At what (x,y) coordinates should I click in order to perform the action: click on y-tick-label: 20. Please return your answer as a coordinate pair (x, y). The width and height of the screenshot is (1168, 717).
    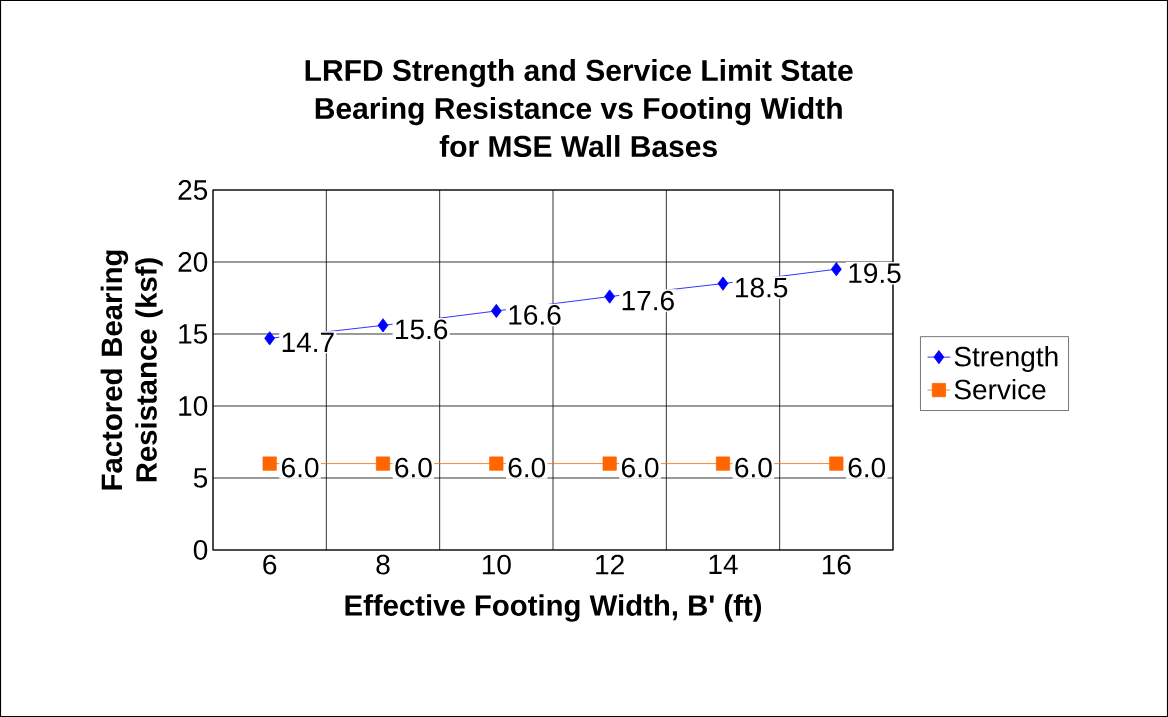
    Looking at the image, I should click on (193, 262).